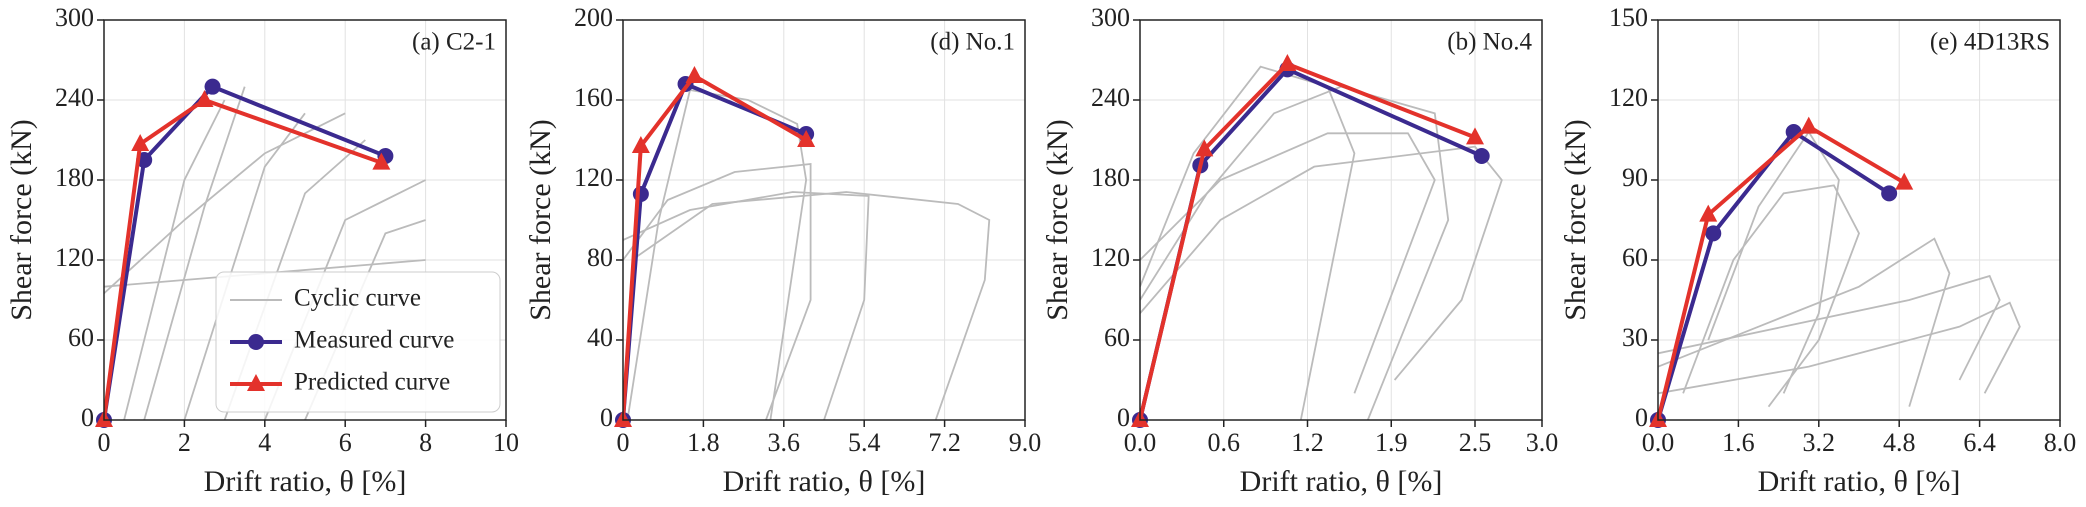 Image resolution: width=2086 pixels, height=507 pixels. What do you see at coordinates (1628, 17) in the screenshot?
I see `y-tick-label: 150` at bounding box center [1628, 17].